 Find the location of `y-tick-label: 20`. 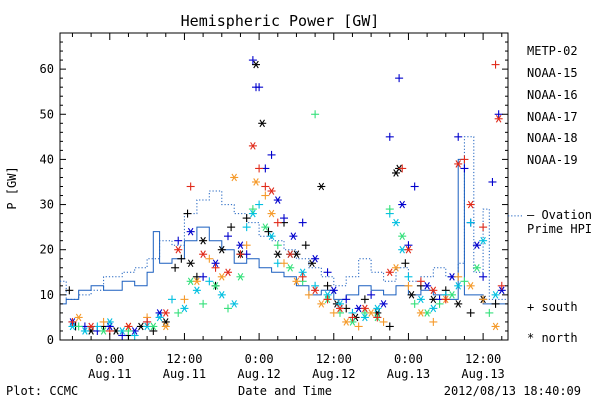

y-tick-label: 20 is located at coordinates (47, 250).